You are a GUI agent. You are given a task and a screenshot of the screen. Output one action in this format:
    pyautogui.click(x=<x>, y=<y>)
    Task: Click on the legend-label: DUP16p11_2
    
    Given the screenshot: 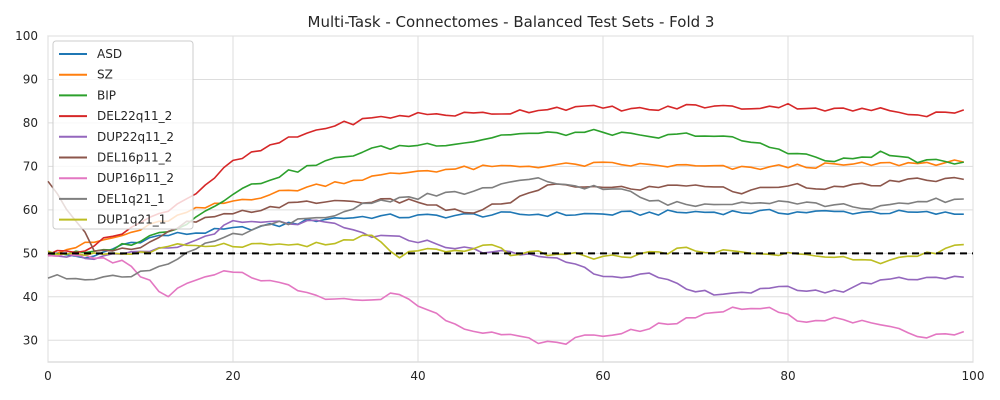 What is the action you would take?
    pyautogui.click(x=135, y=178)
    